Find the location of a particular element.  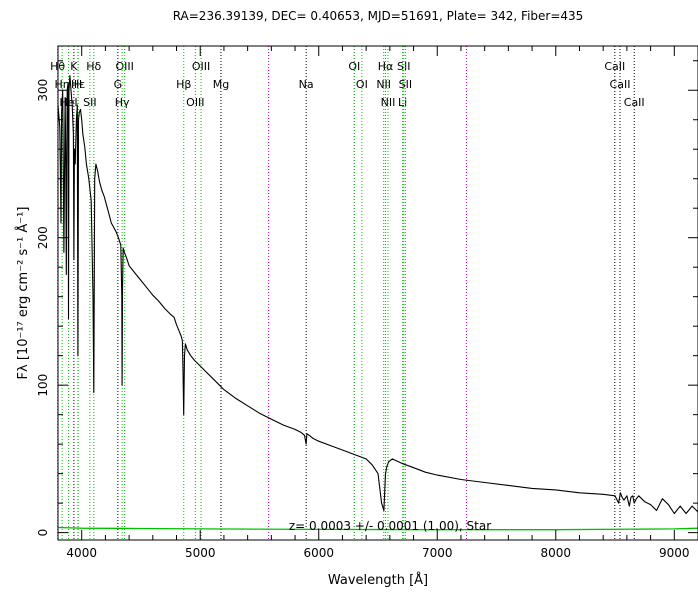

line-label-24: CaII is located at coordinates (614, 66).